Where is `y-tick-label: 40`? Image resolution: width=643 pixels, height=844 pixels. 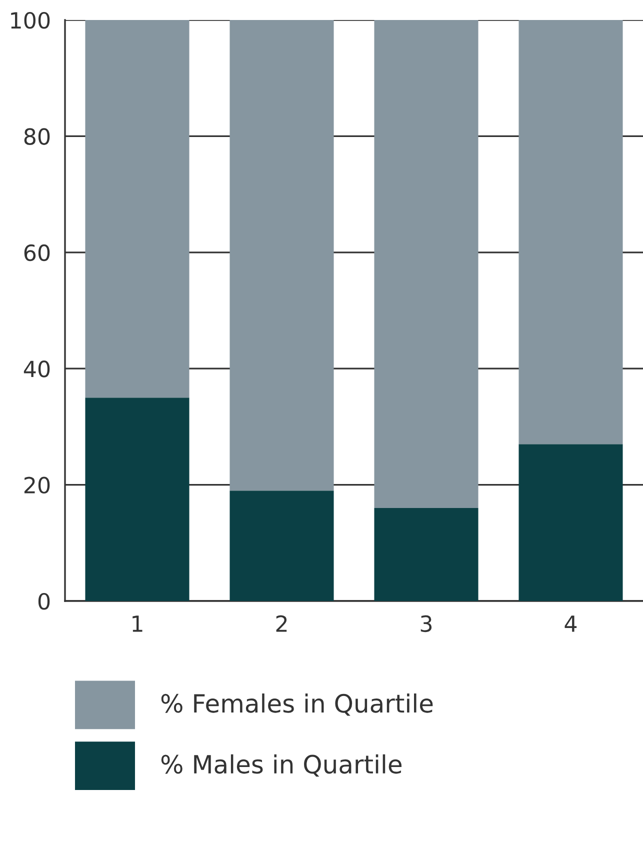
y-tick-label: 40 is located at coordinates (37, 369).